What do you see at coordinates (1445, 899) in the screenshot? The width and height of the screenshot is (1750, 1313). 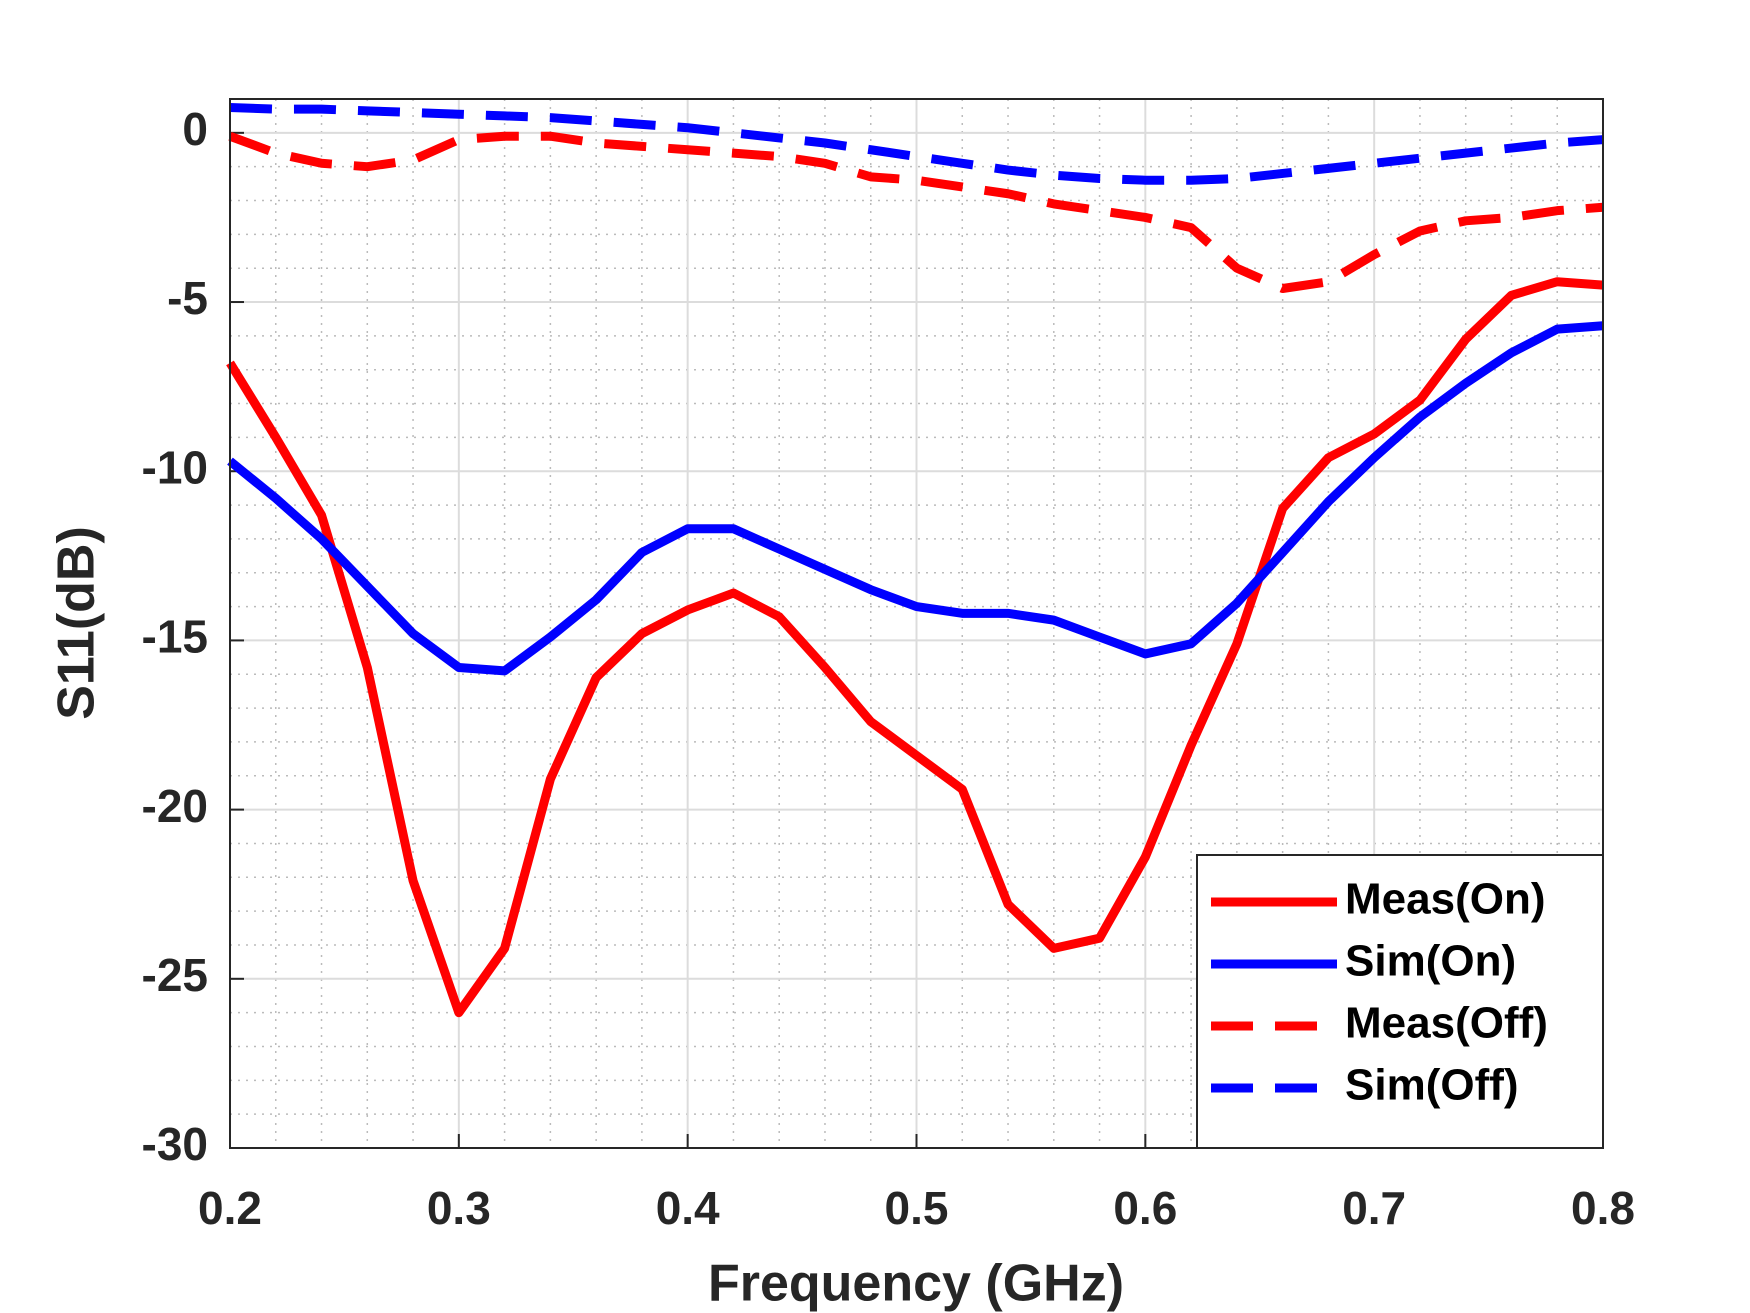 I see `legend-label: Meas(On)` at bounding box center [1445, 899].